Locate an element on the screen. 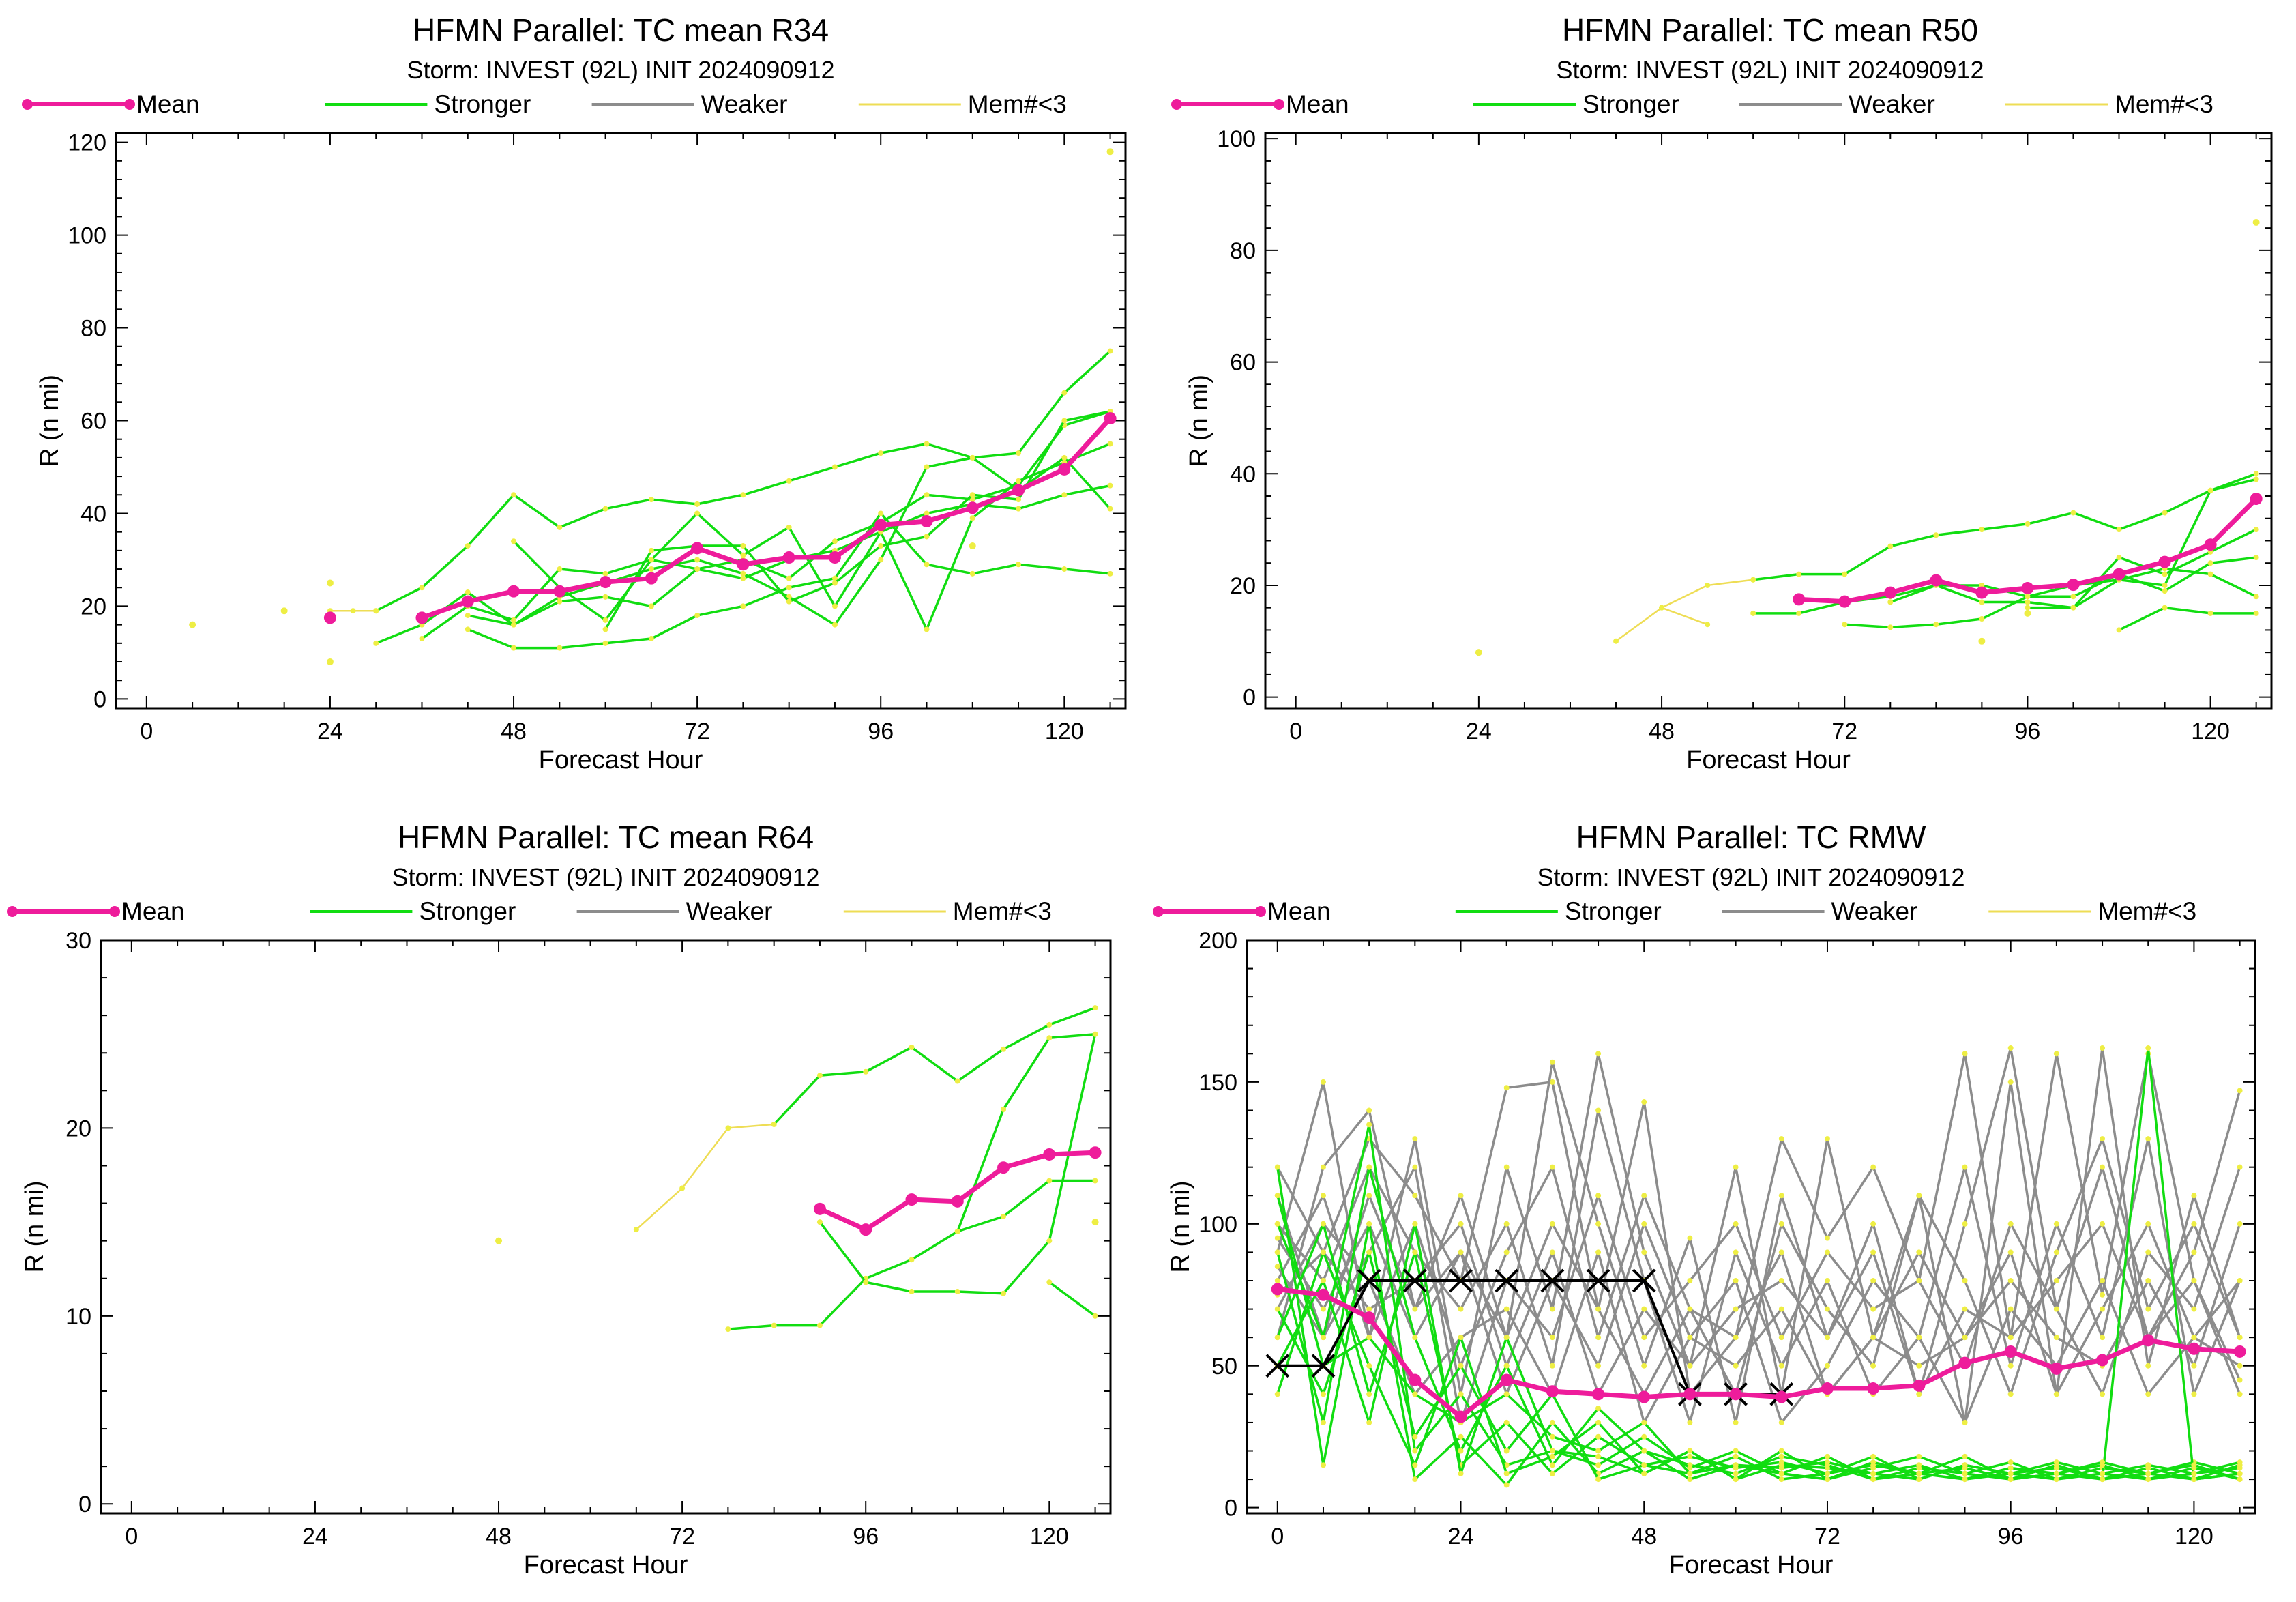  y-axis-label: R (n mi) is located at coordinates (34, 1226).